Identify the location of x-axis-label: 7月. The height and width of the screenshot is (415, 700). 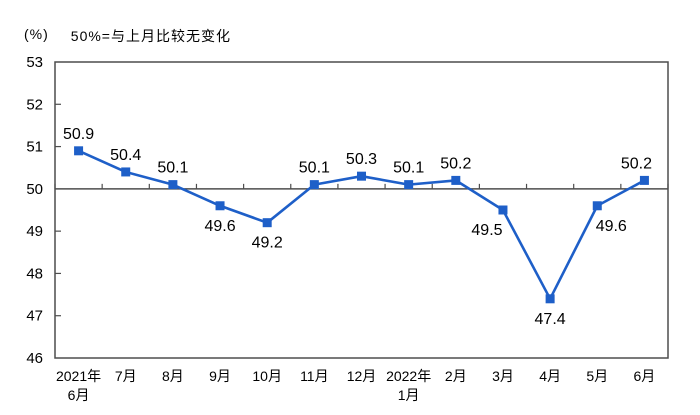
(126, 376).